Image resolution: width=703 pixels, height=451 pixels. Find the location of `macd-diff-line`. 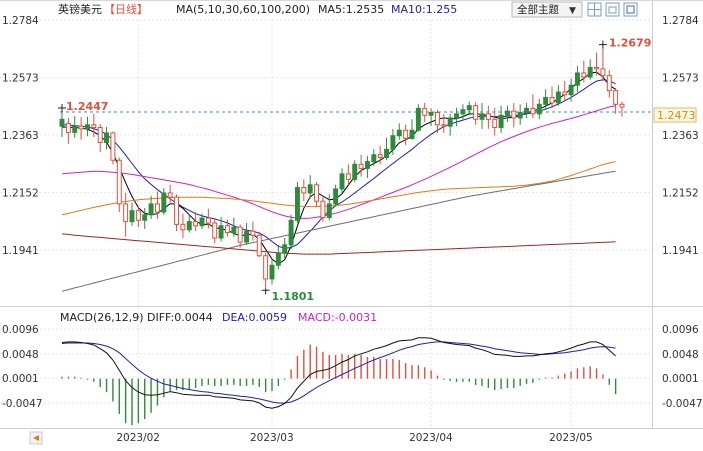

macd-diff-line is located at coordinates (338, 373).